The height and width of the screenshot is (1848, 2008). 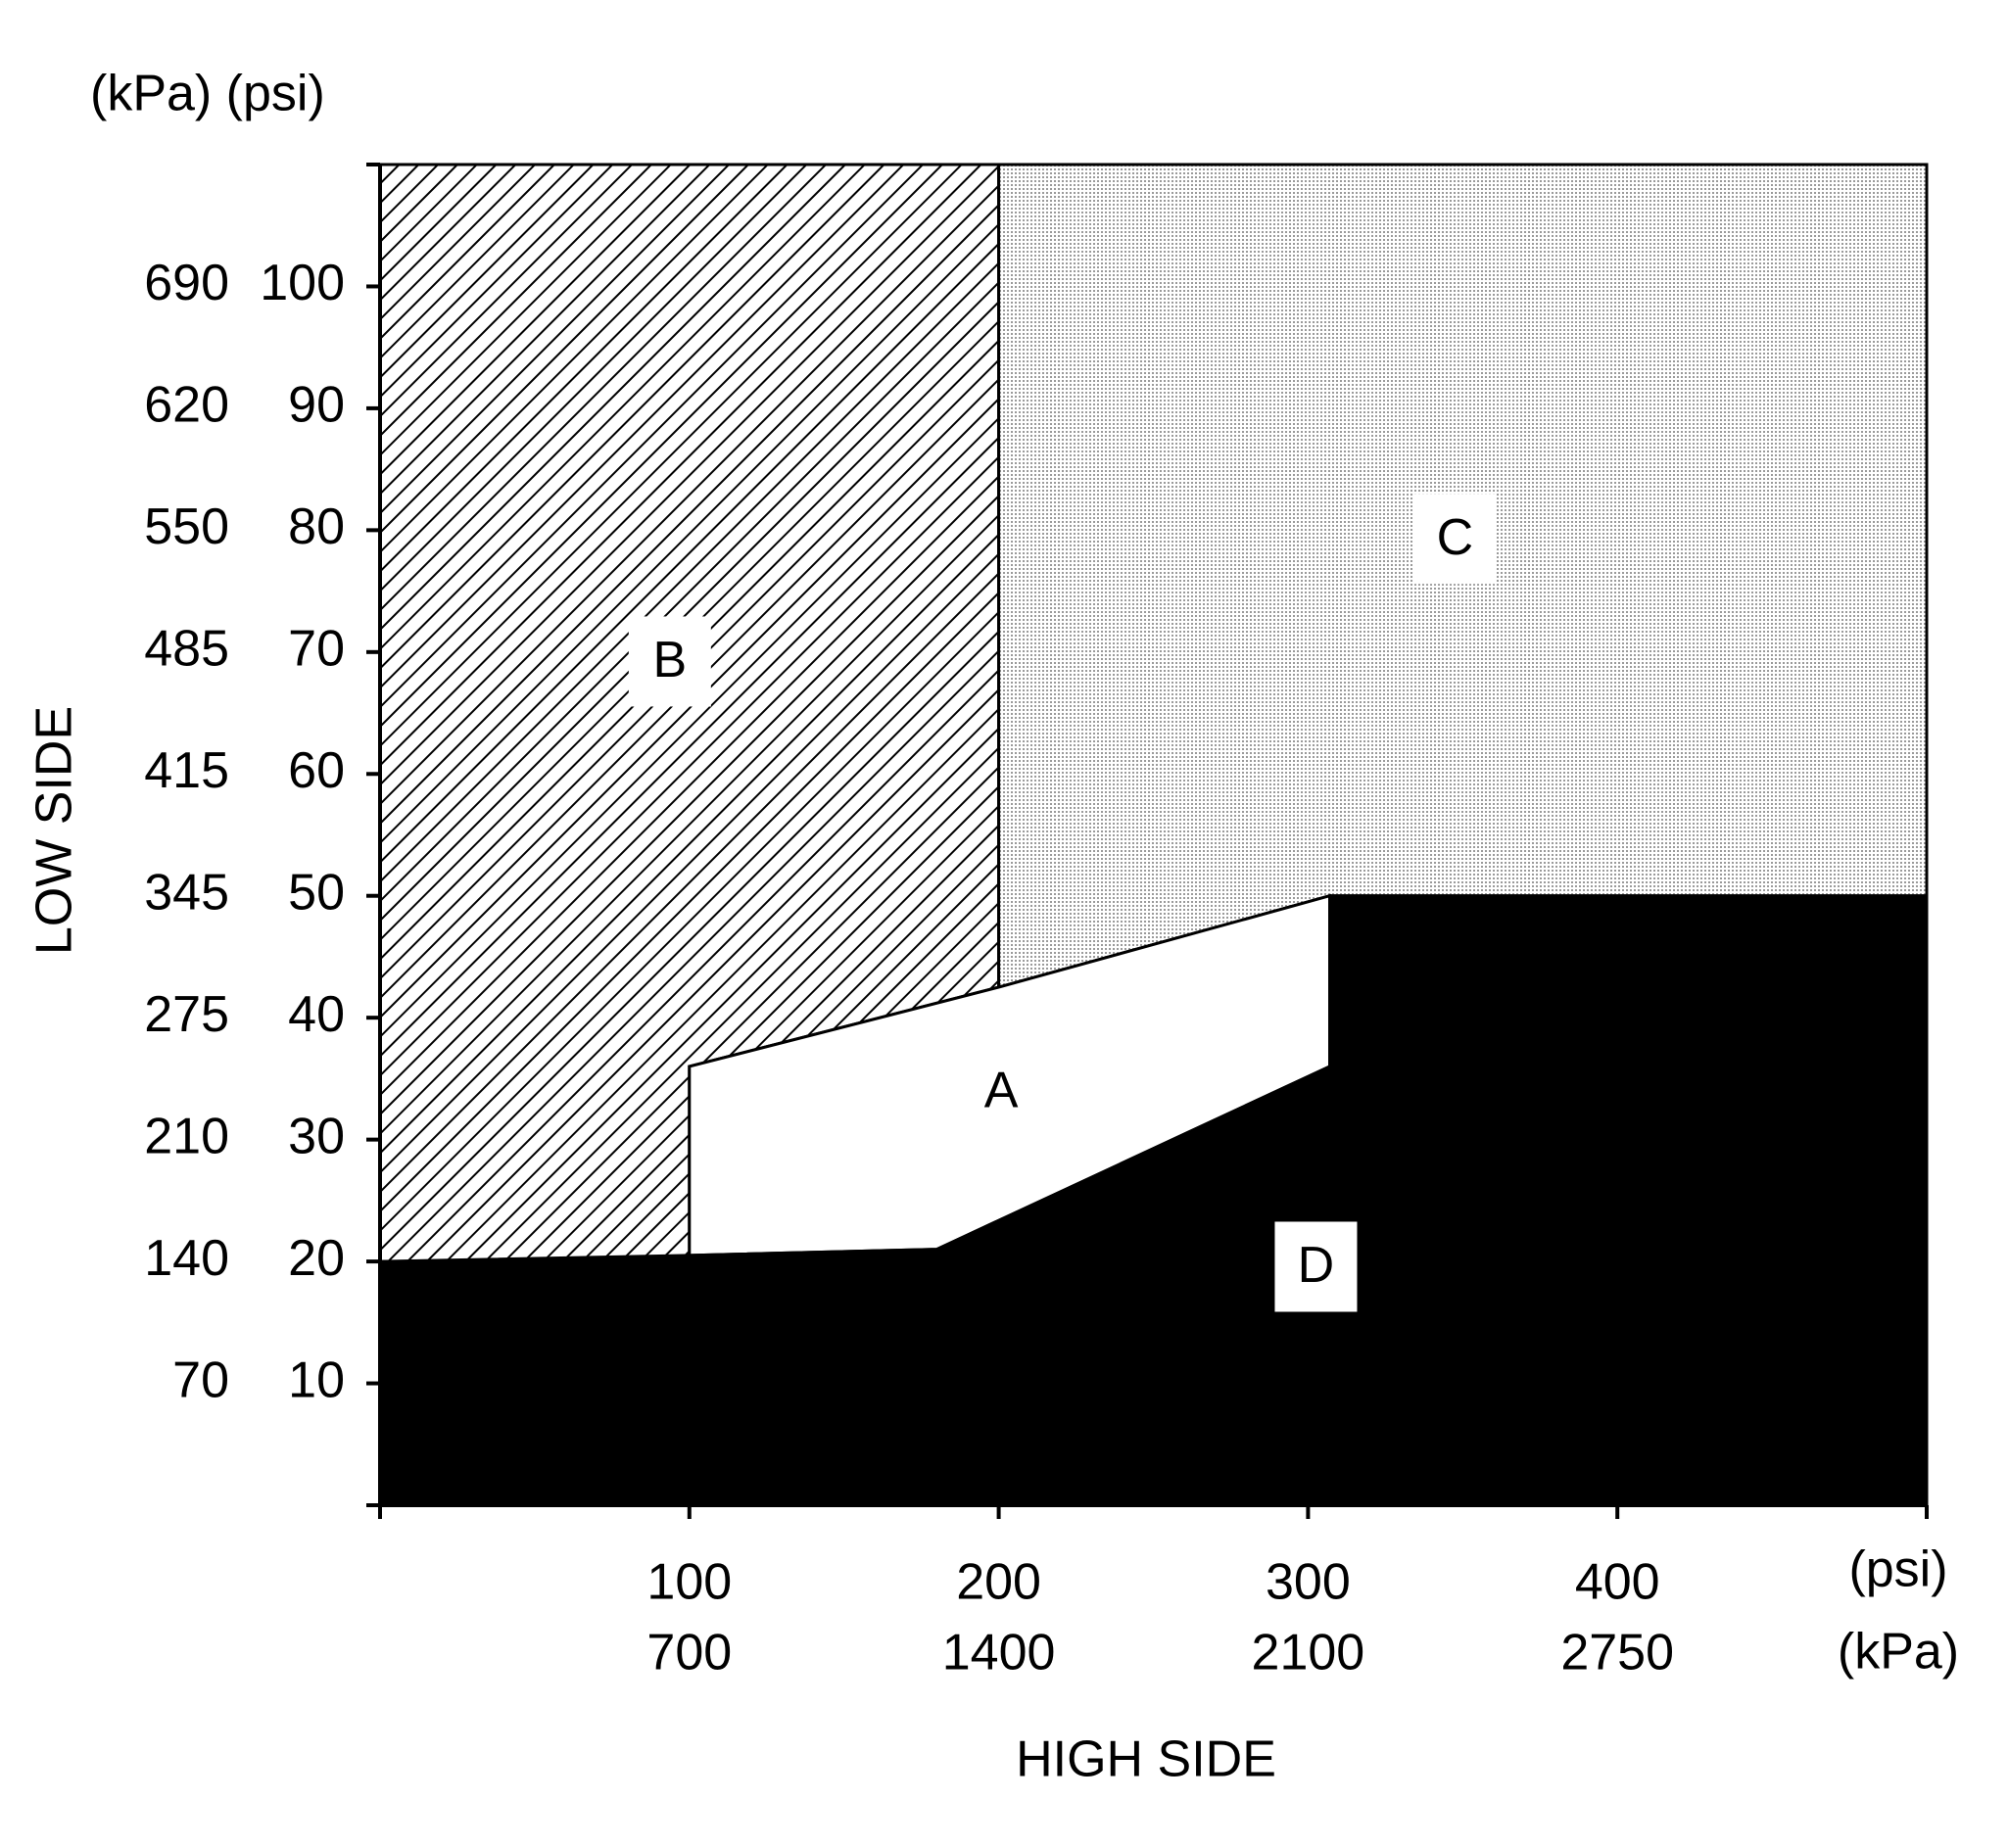 I want to click on x-tick-label-kpa: 700, so click(x=689, y=1653).